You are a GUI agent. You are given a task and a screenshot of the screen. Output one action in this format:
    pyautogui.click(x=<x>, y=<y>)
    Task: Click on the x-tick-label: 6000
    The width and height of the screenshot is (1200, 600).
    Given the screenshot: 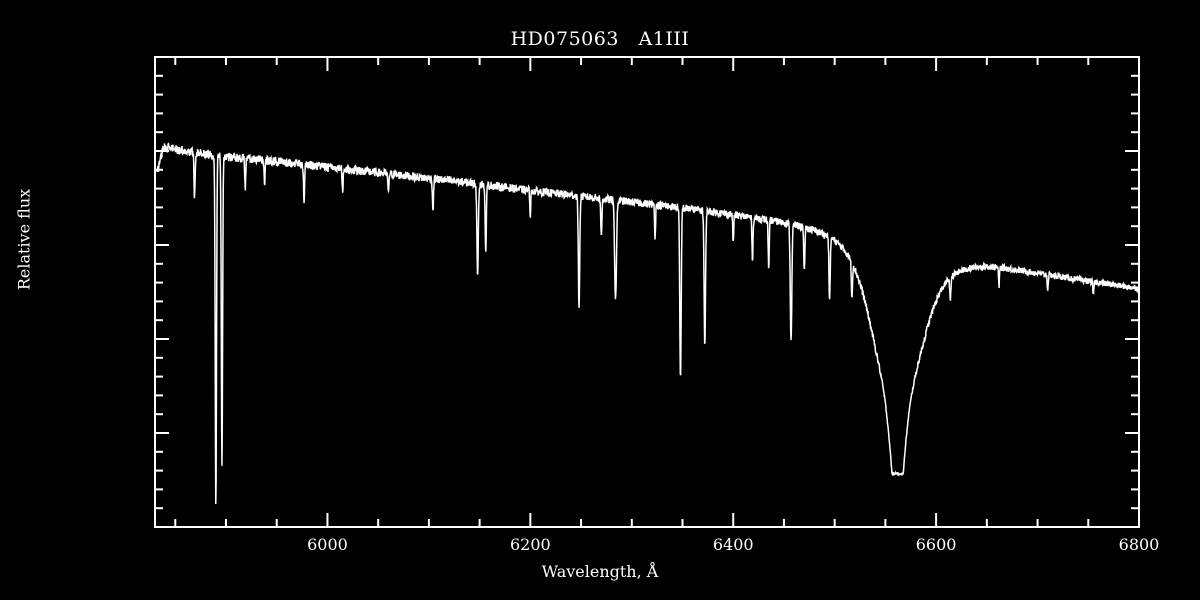 What is the action you would take?
    pyautogui.click(x=327, y=544)
    